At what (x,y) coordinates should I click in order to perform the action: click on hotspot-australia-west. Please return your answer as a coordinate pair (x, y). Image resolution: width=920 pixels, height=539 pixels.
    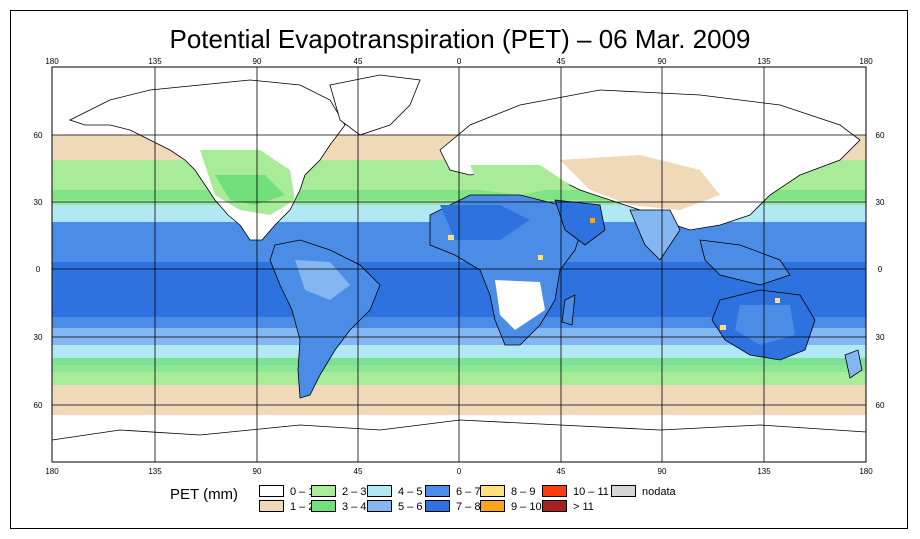
    Looking at the image, I should click on (723, 327).